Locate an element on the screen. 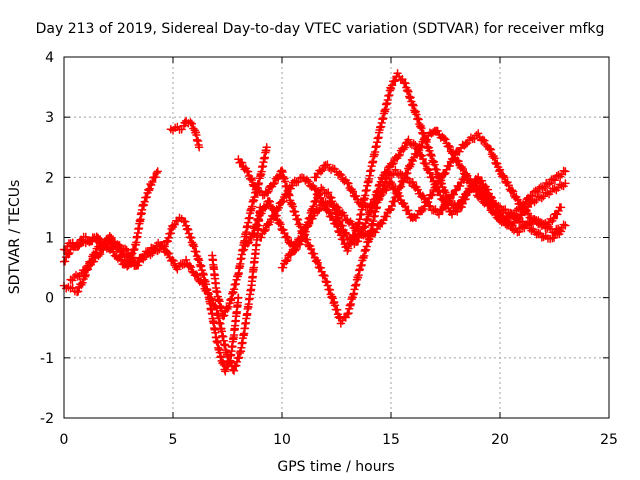 This screenshot has height=480, width=640. x-tick-label: 25 is located at coordinates (609, 440).